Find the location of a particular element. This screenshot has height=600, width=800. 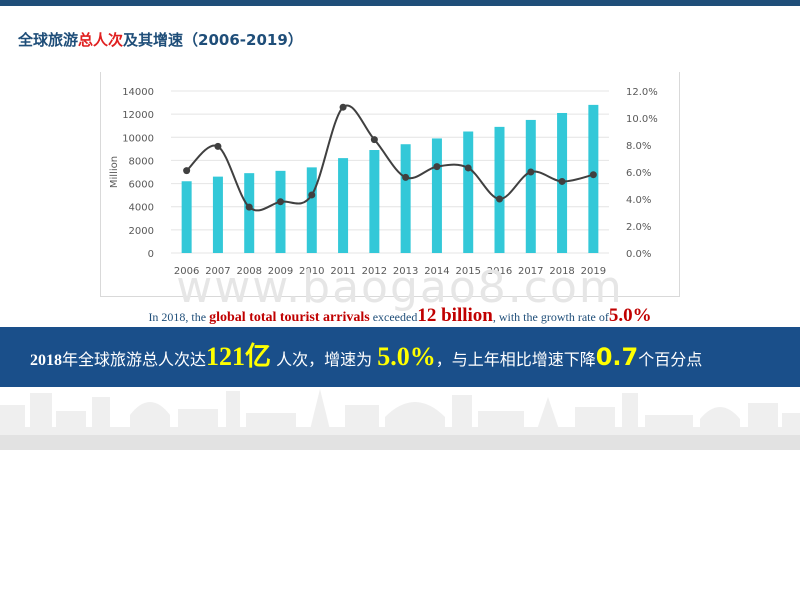

x-tick-label: 2013 is located at coordinates (405, 271).